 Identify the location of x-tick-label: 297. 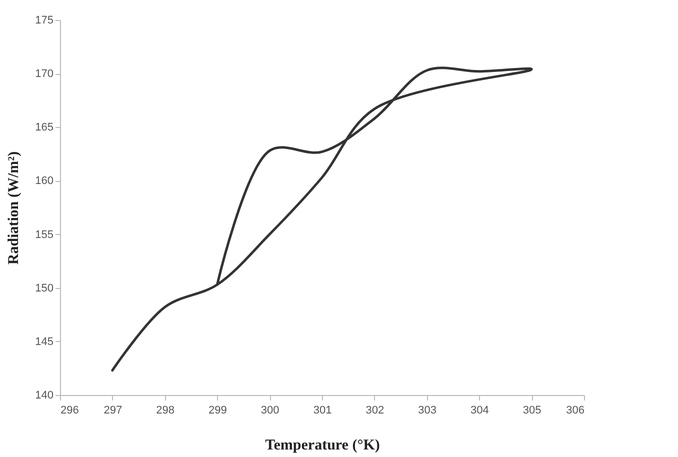
(113, 410).